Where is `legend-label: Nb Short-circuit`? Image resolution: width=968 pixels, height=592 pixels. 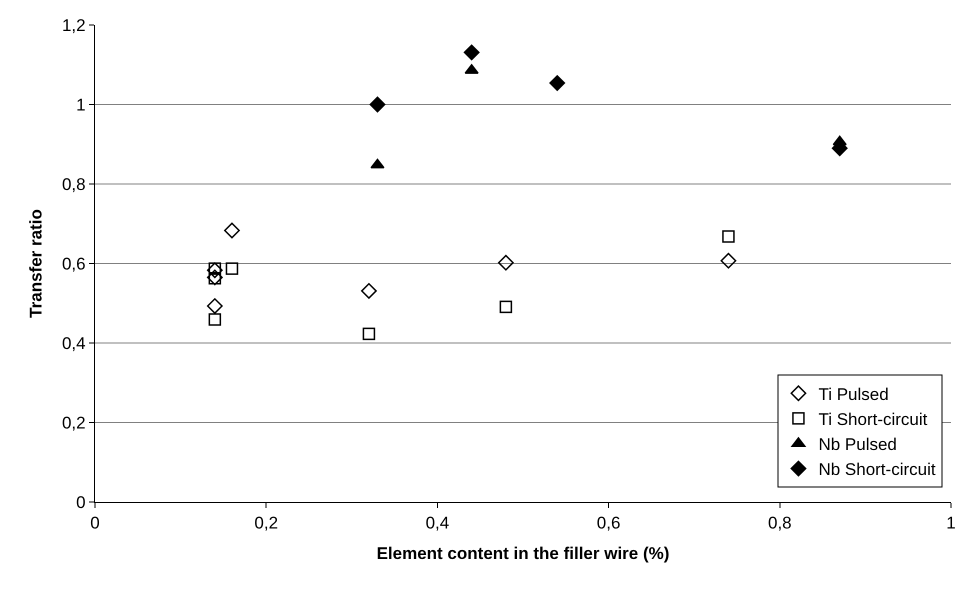
legend-label: Nb Short-circuit is located at coordinates (877, 470).